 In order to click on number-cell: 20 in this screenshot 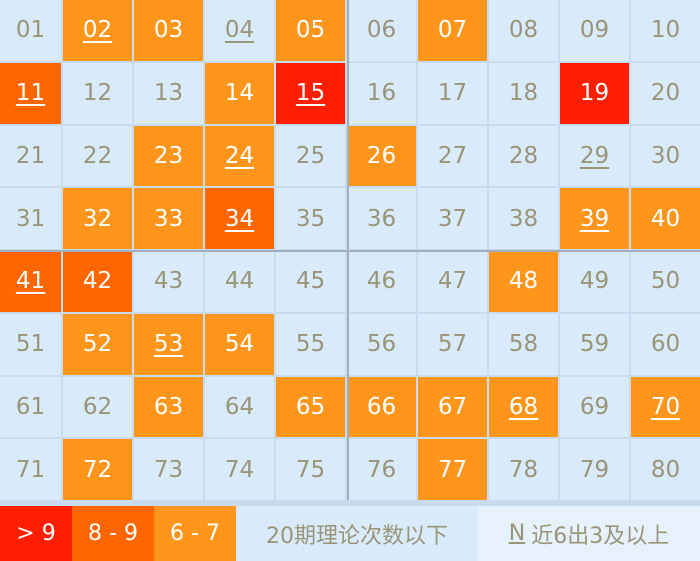, I will do `click(665, 93)`.